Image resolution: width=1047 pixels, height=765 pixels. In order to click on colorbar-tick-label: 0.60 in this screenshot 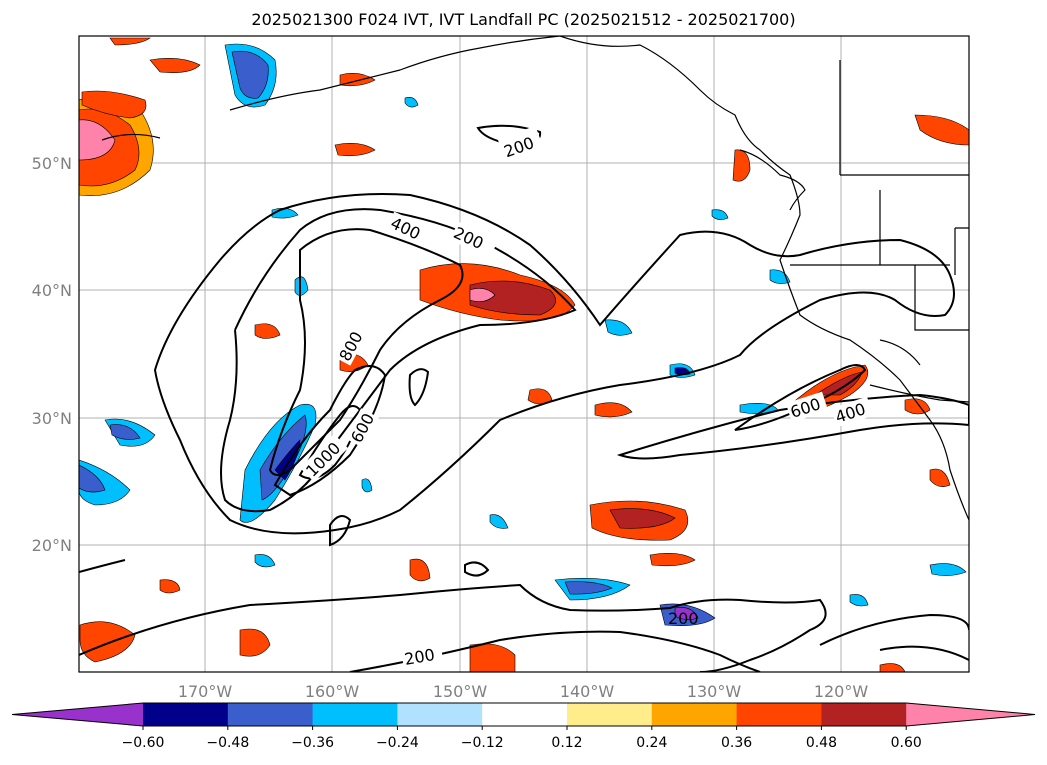, I will do `click(906, 743)`.